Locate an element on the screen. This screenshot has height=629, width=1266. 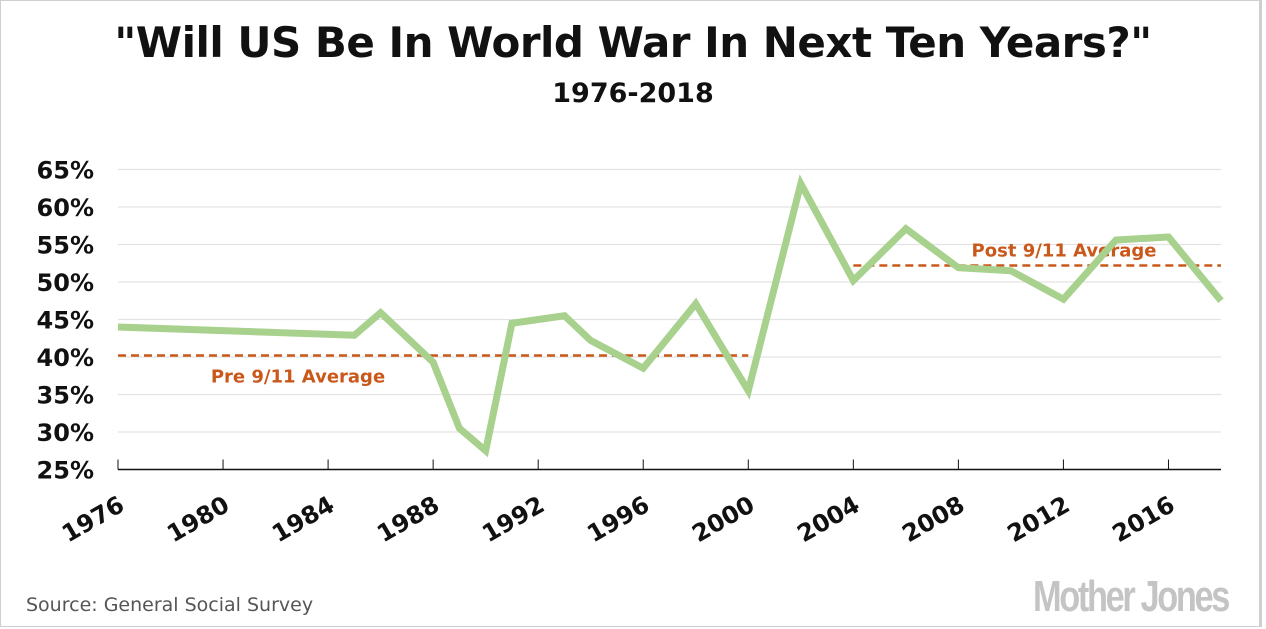
average-label: Pre 9/11 Average is located at coordinates (298, 377).